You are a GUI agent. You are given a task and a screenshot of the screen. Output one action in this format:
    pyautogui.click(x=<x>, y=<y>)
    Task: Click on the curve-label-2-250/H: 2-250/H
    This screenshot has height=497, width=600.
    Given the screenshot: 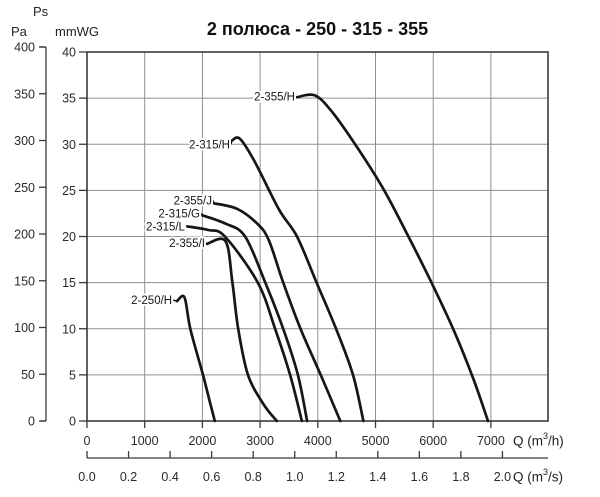 What is the action you would take?
    pyautogui.click(x=151, y=301)
    